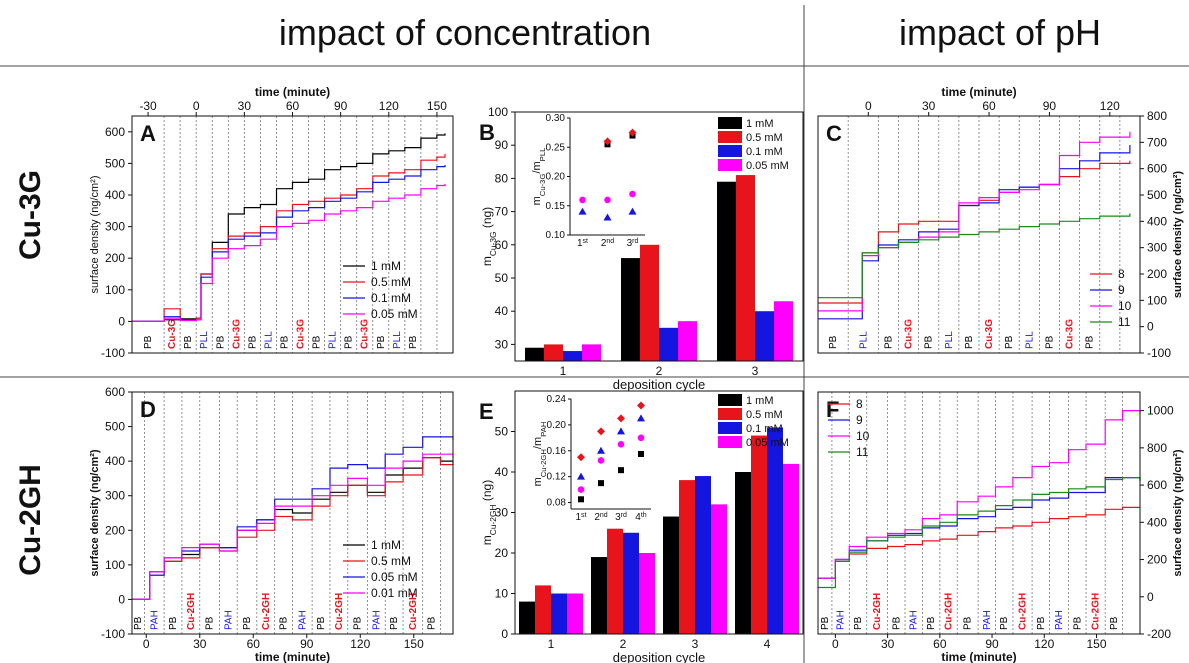  What do you see at coordinates (1000, 32) in the screenshot?
I see `header-ph: impact of pH` at bounding box center [1000, 32].